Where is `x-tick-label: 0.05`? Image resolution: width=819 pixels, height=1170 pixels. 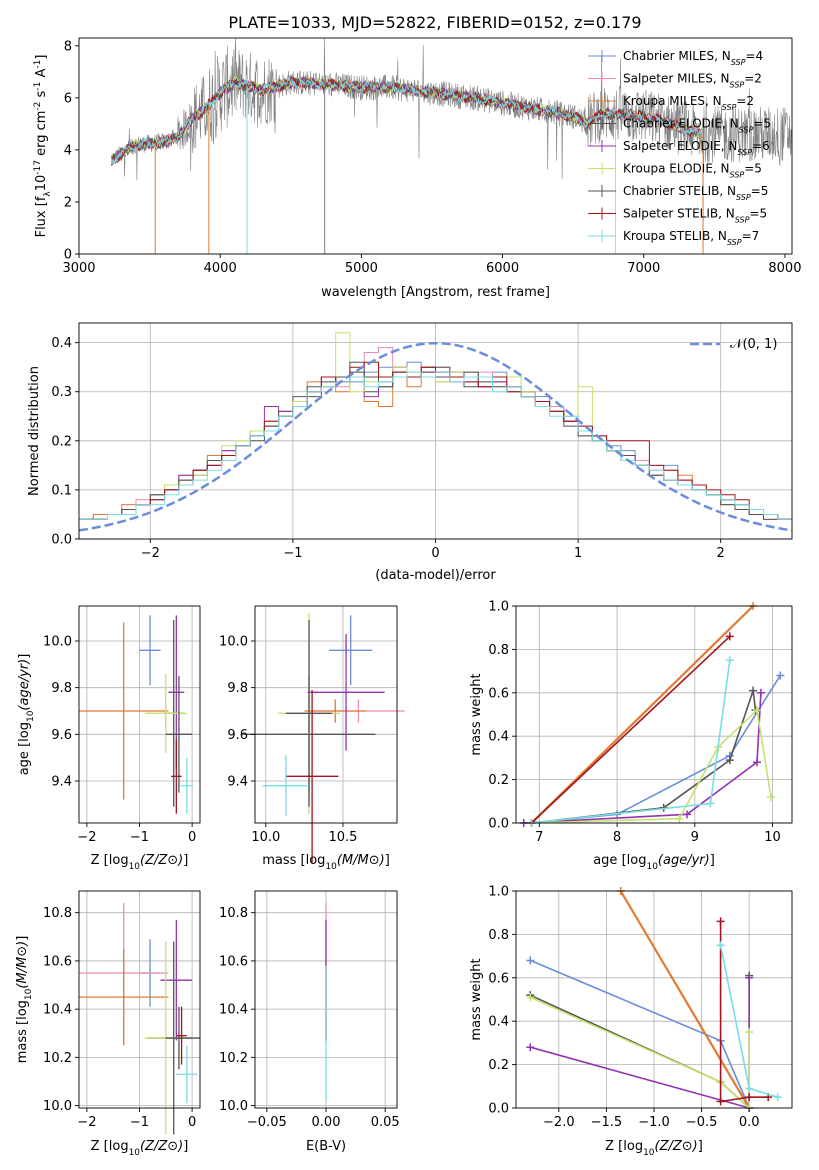 x-tick-label: 0.05 is located at coordinates (385, 1122).